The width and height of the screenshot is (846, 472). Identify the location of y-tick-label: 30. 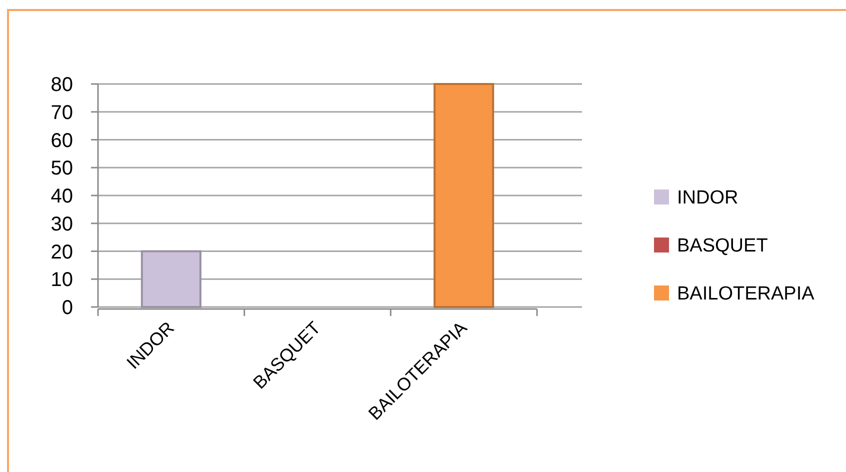
(61, 224).